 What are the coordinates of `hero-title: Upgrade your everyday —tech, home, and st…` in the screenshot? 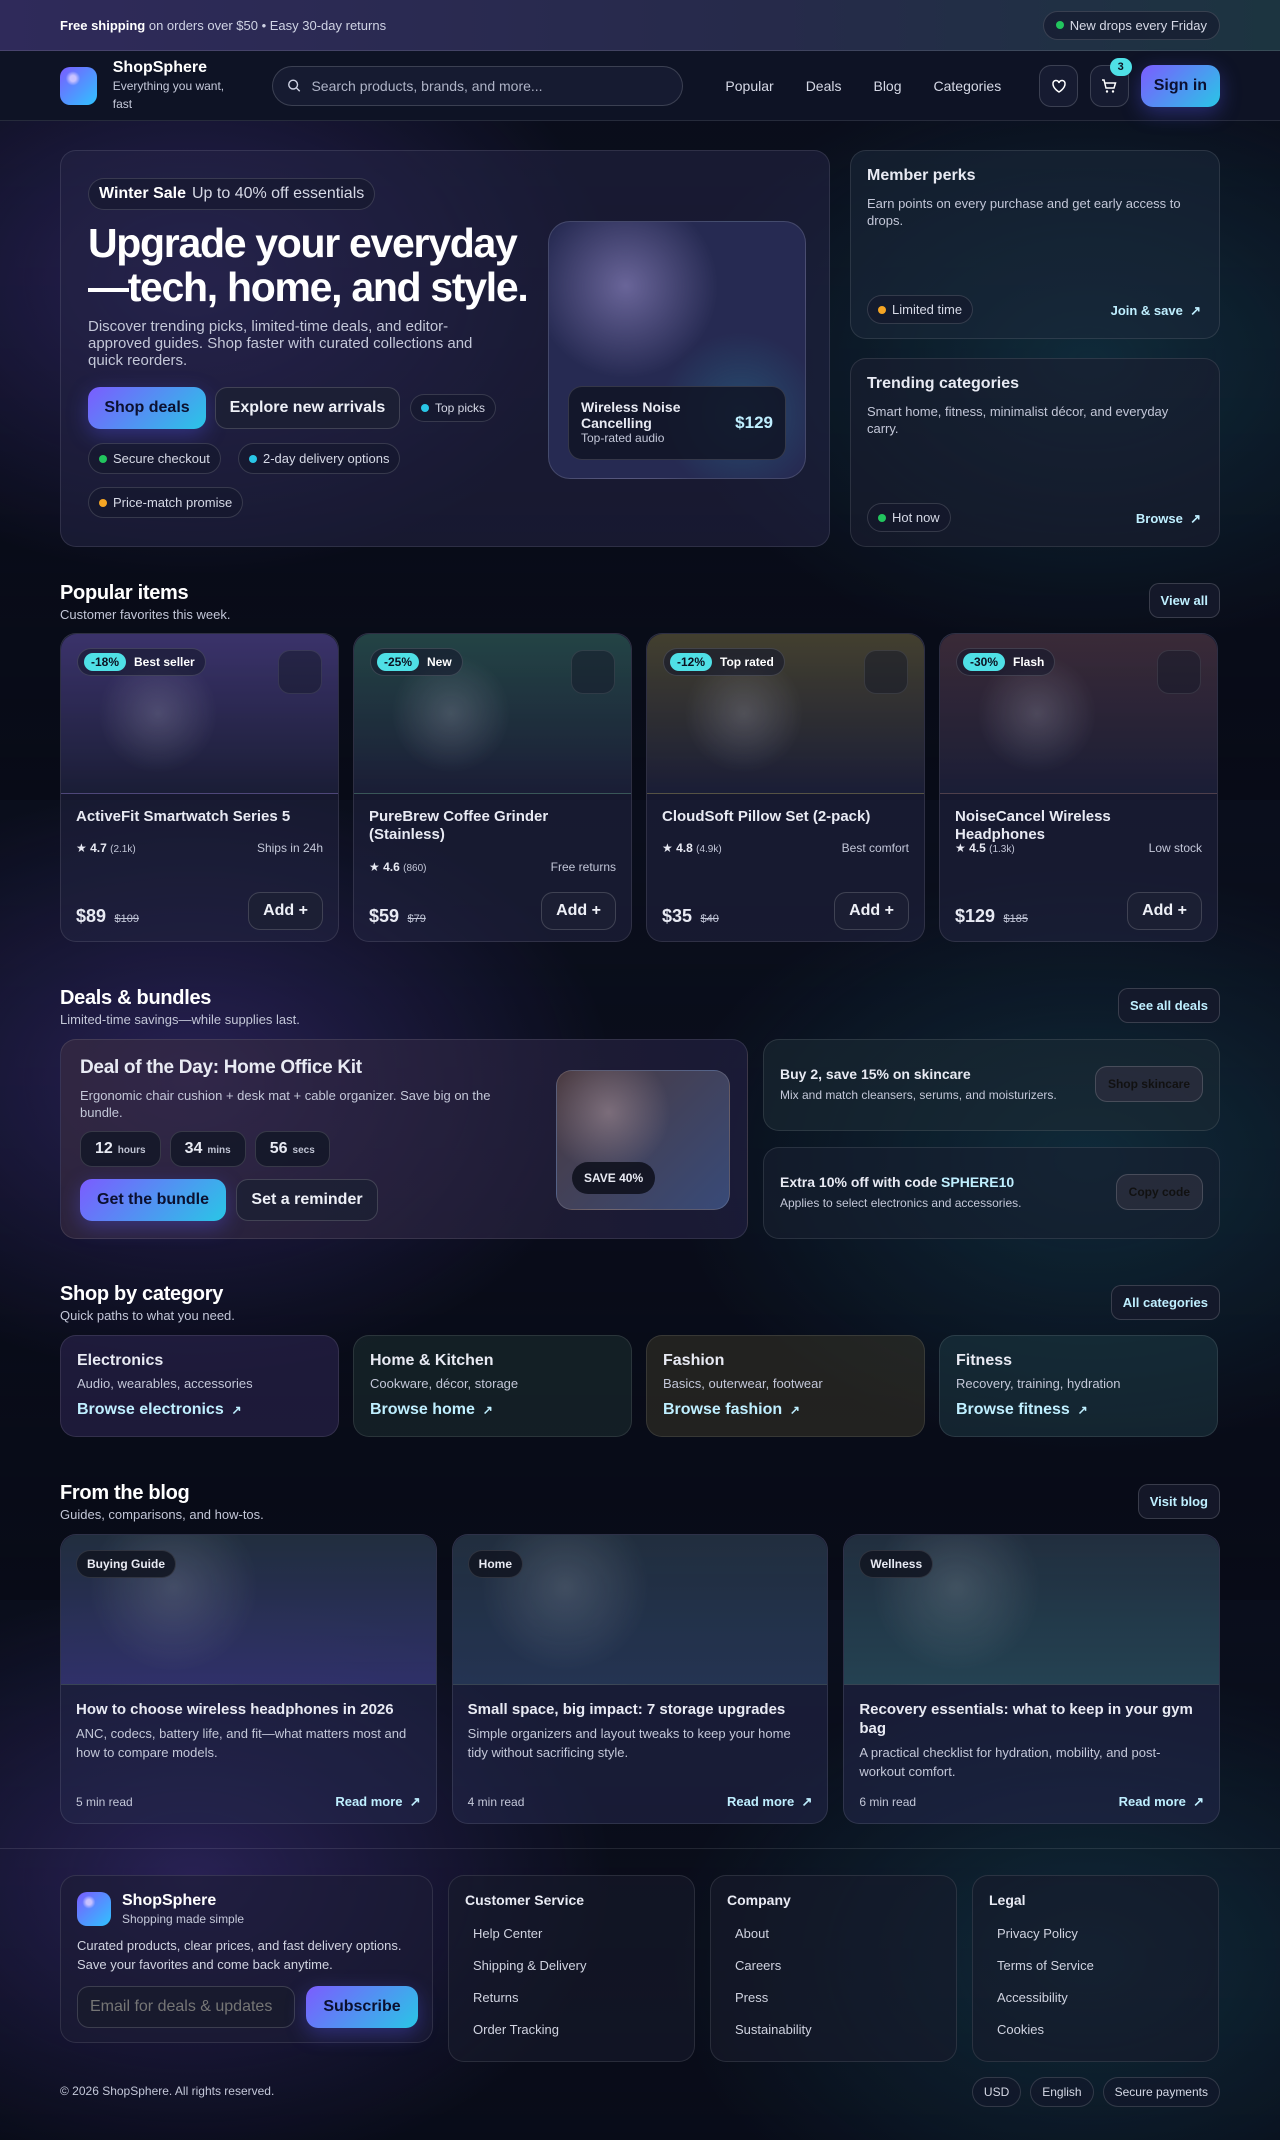 It's located at (308, 265).